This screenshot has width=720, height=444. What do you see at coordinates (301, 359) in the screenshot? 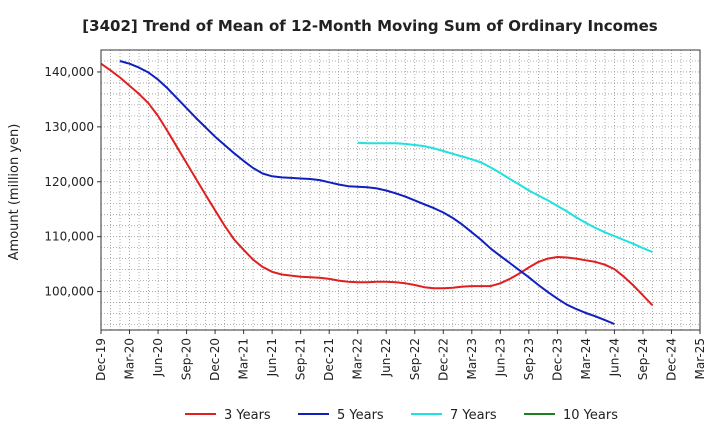
I see `x-tick-label: Sep-21` at bounding box center [301, 359].